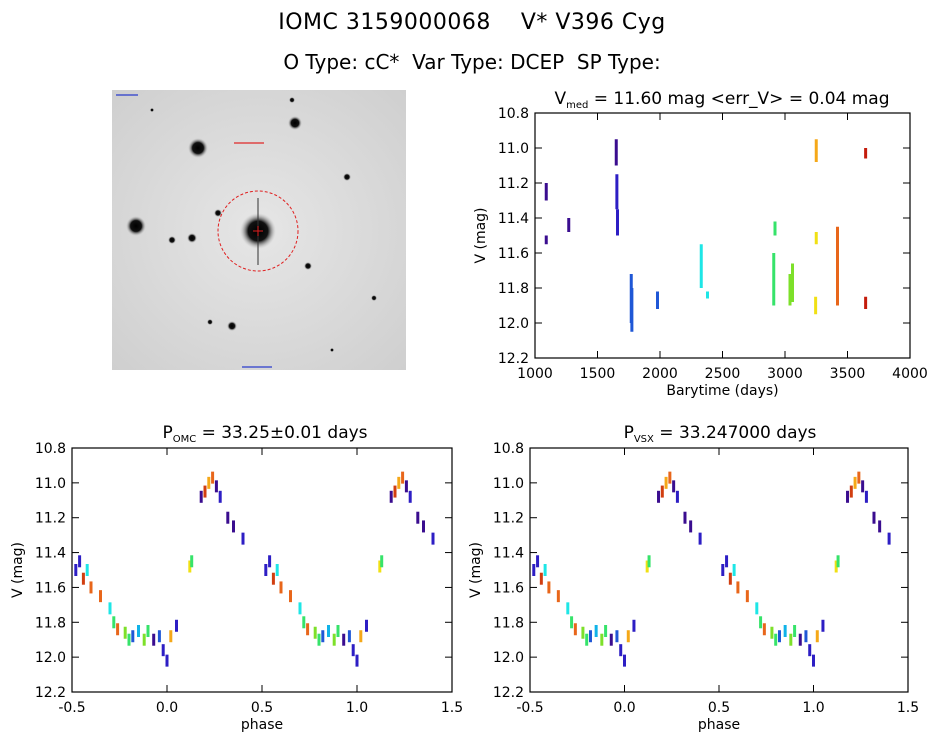 The height and width of the screenshot is (747, 944). Describe the element at coordinates (198, 148) in the screenshot. I see `star` at that location.